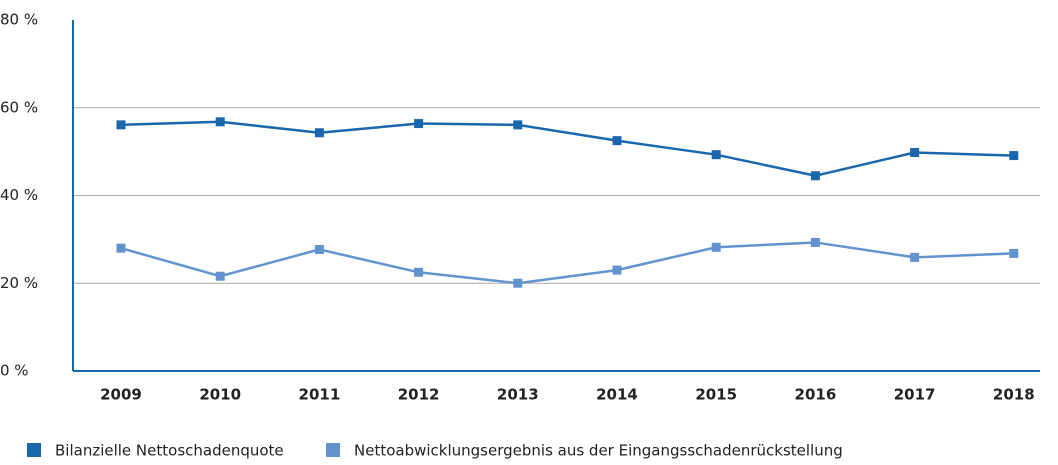 The image size is (1058, 465). Describe the element at coordinates (19, 107) in the screenshot. I see `y-tick-label: 60 %` at that location.